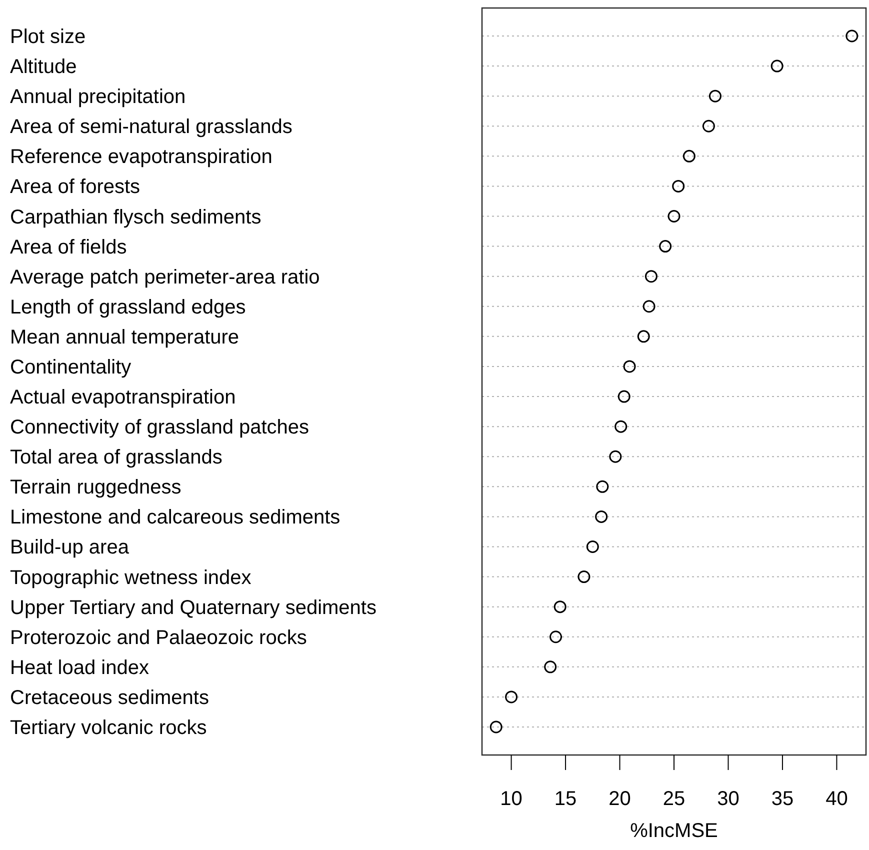 The image size is (869, 850). What do you see at coordinates (141, 157) in the screenshot?
I see `y-tick-label: Reference evapotranspiration` at bounding box center [141, 157].